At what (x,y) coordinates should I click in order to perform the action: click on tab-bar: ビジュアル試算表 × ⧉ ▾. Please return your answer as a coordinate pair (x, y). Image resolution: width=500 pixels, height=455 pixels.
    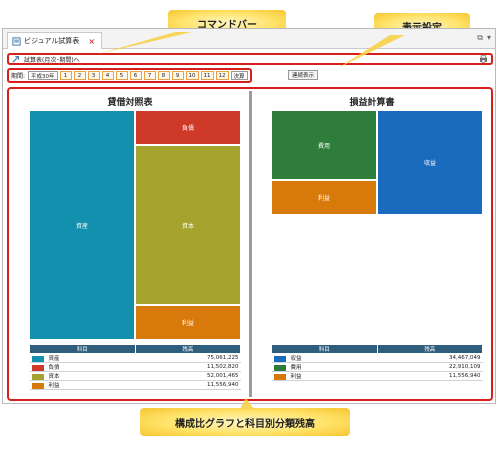
    Looking at the image, I should click on (249, 39).